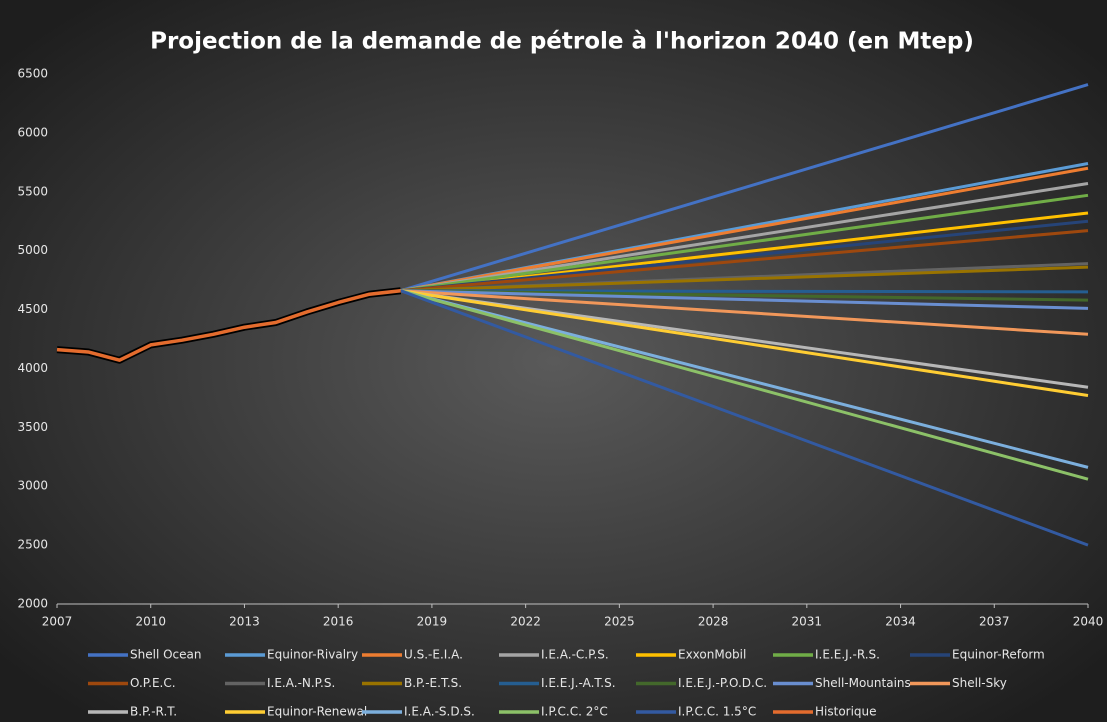 Image resolution: width=1107 pixels, height=722 pixels. Describe the element at coordinates (847, 655) in the screenshot. I see `legend-label: I.E.E.J.-R.S.` at that location.